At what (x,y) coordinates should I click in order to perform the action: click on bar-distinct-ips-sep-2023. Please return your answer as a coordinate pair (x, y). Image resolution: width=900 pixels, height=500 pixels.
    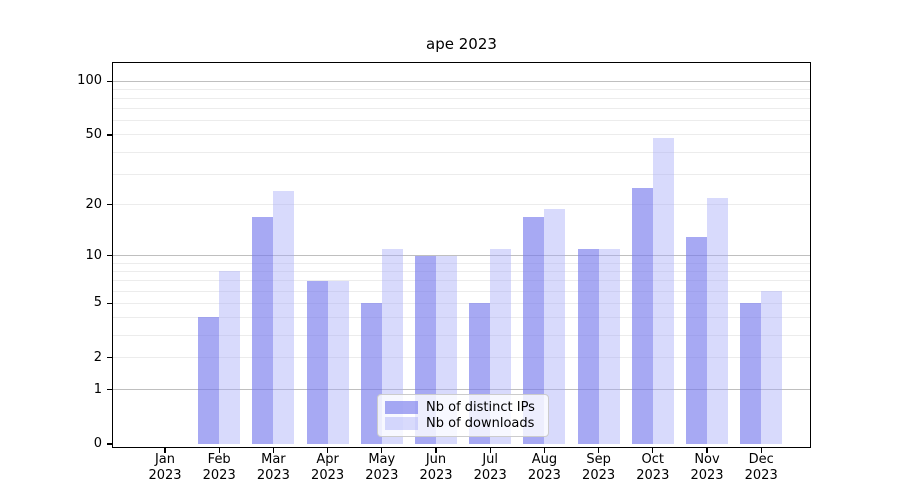
    Looking at the image, I should click on (588, 346).